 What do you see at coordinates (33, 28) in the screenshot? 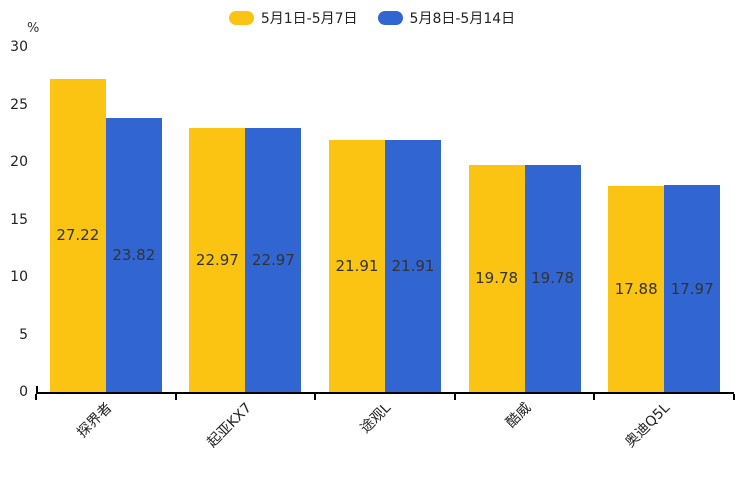
I see `y-axis-unit-label: %` at bounding box center [33, 28].